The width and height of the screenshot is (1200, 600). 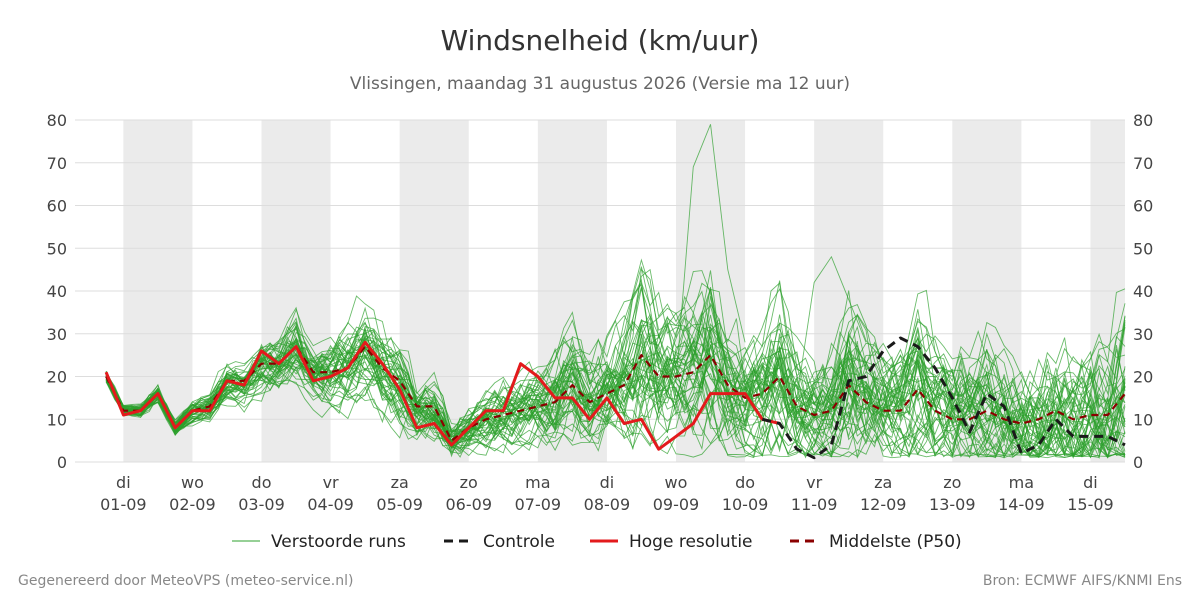 What do you see at coordinates (1143, 248) in the screenshot?
I see `y-tick-right-50: 50` at bounding box center [1143, 248].